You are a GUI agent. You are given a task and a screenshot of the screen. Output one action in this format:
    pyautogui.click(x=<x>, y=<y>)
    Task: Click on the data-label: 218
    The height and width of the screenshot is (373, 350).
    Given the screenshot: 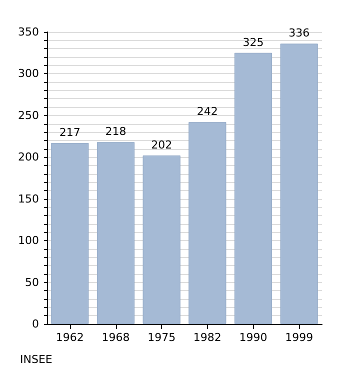 What is the action you would take?
    pyautogui.click(x=115, y=131)
    